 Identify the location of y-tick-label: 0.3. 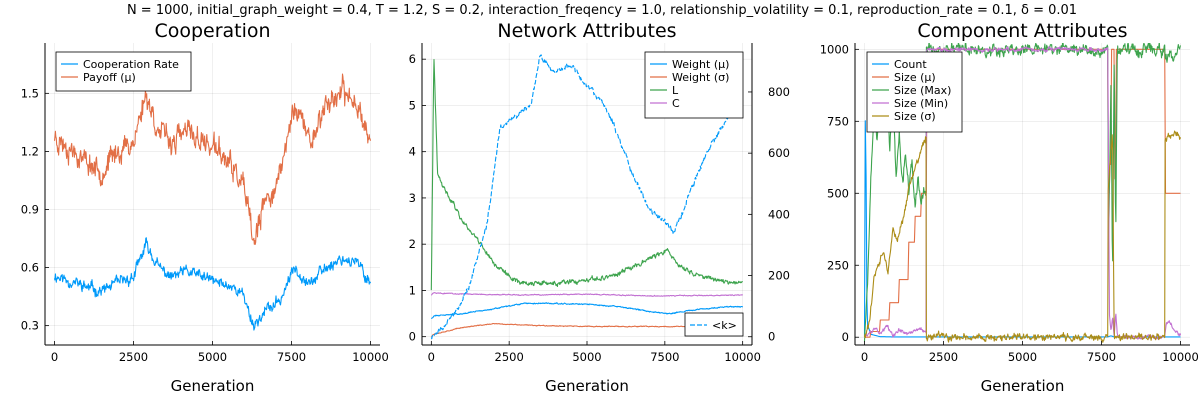
(30, 326).